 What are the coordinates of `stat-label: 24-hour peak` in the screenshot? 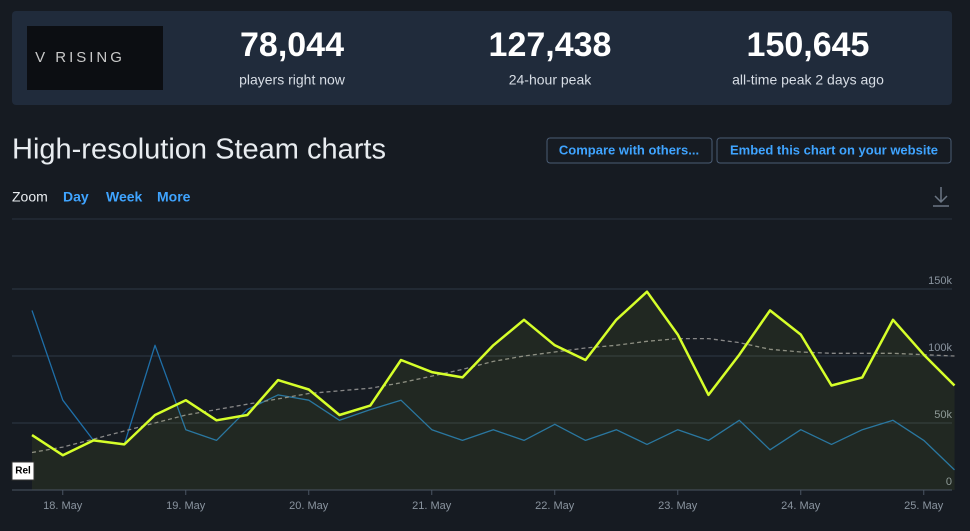 It's located at (551, 80).